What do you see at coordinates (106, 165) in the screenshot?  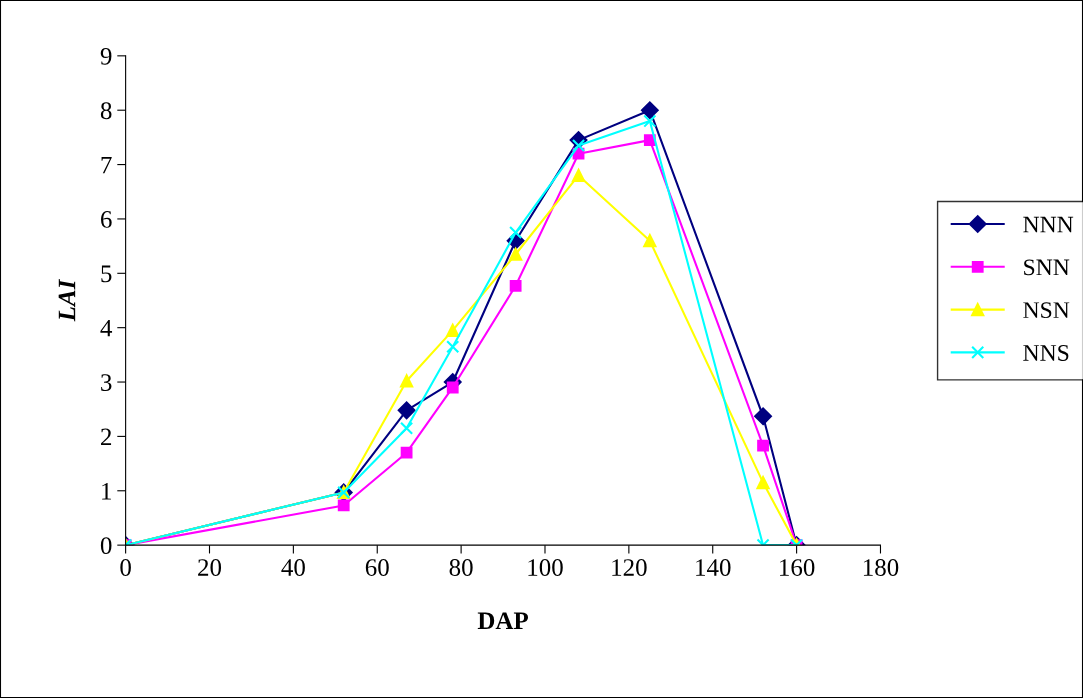 I see `y-tick-label: 7` at bounding box center [106, 165].